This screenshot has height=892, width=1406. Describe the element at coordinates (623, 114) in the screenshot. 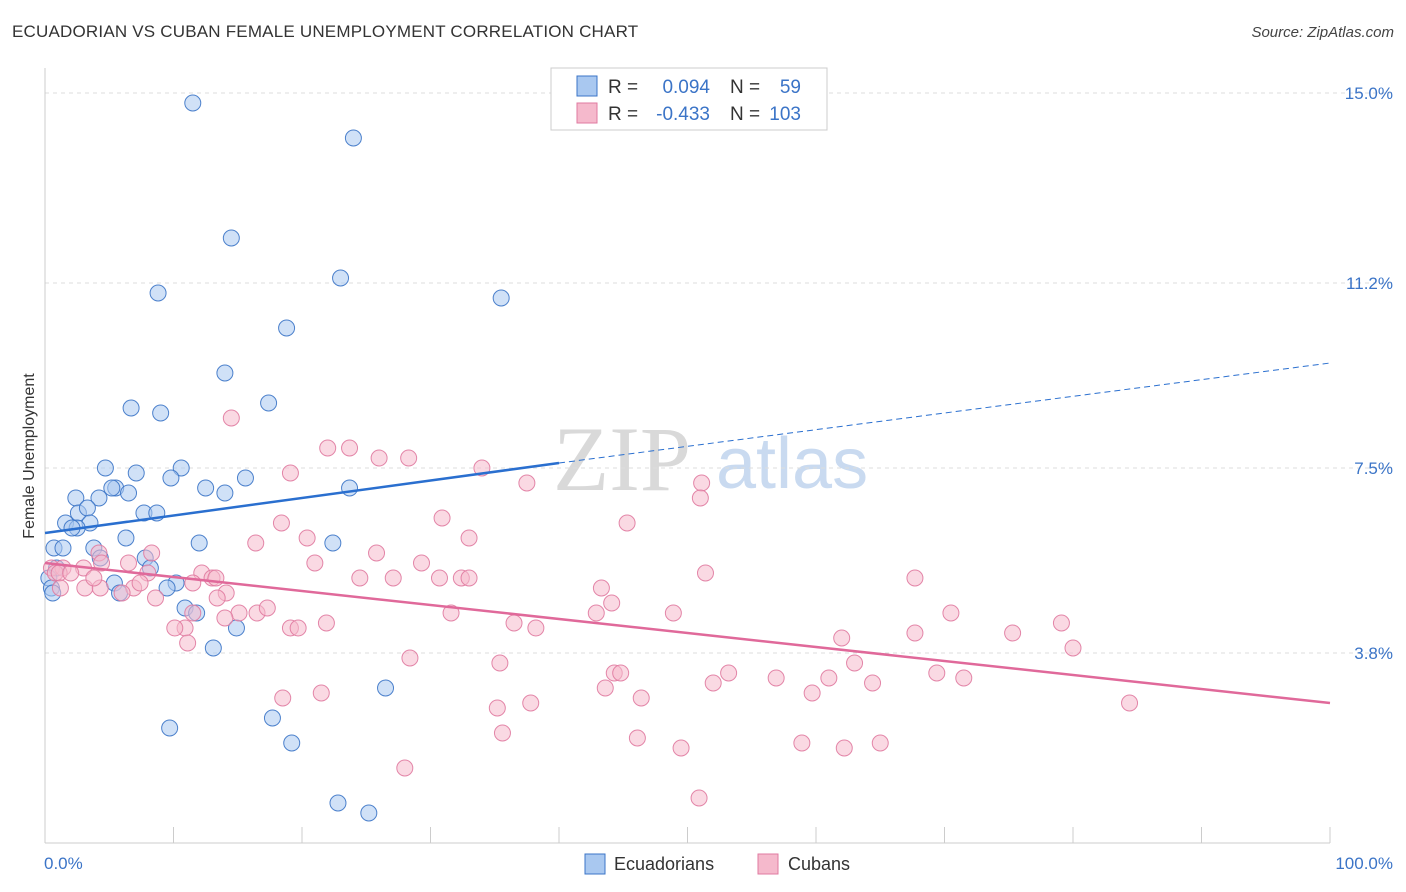

I see `legend-r-label-cubans: R =` at that location.